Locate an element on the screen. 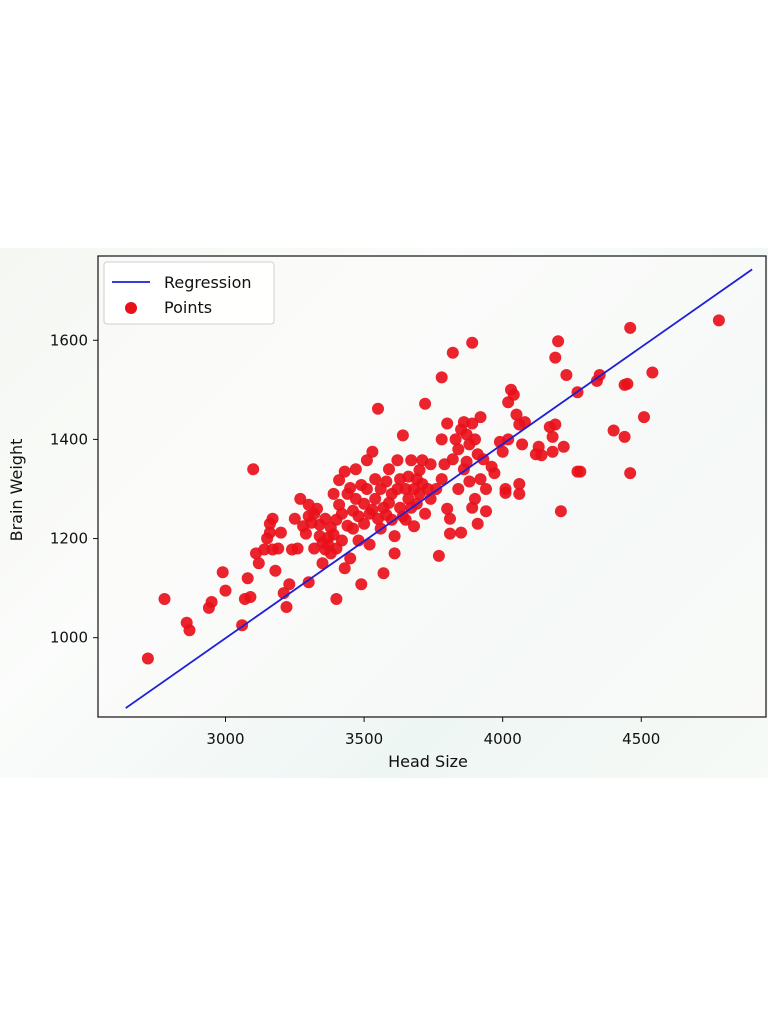 The width and height of the screenshot is (768, 1024). y-tick-label: 1200 is located at coordinates (69, 539).